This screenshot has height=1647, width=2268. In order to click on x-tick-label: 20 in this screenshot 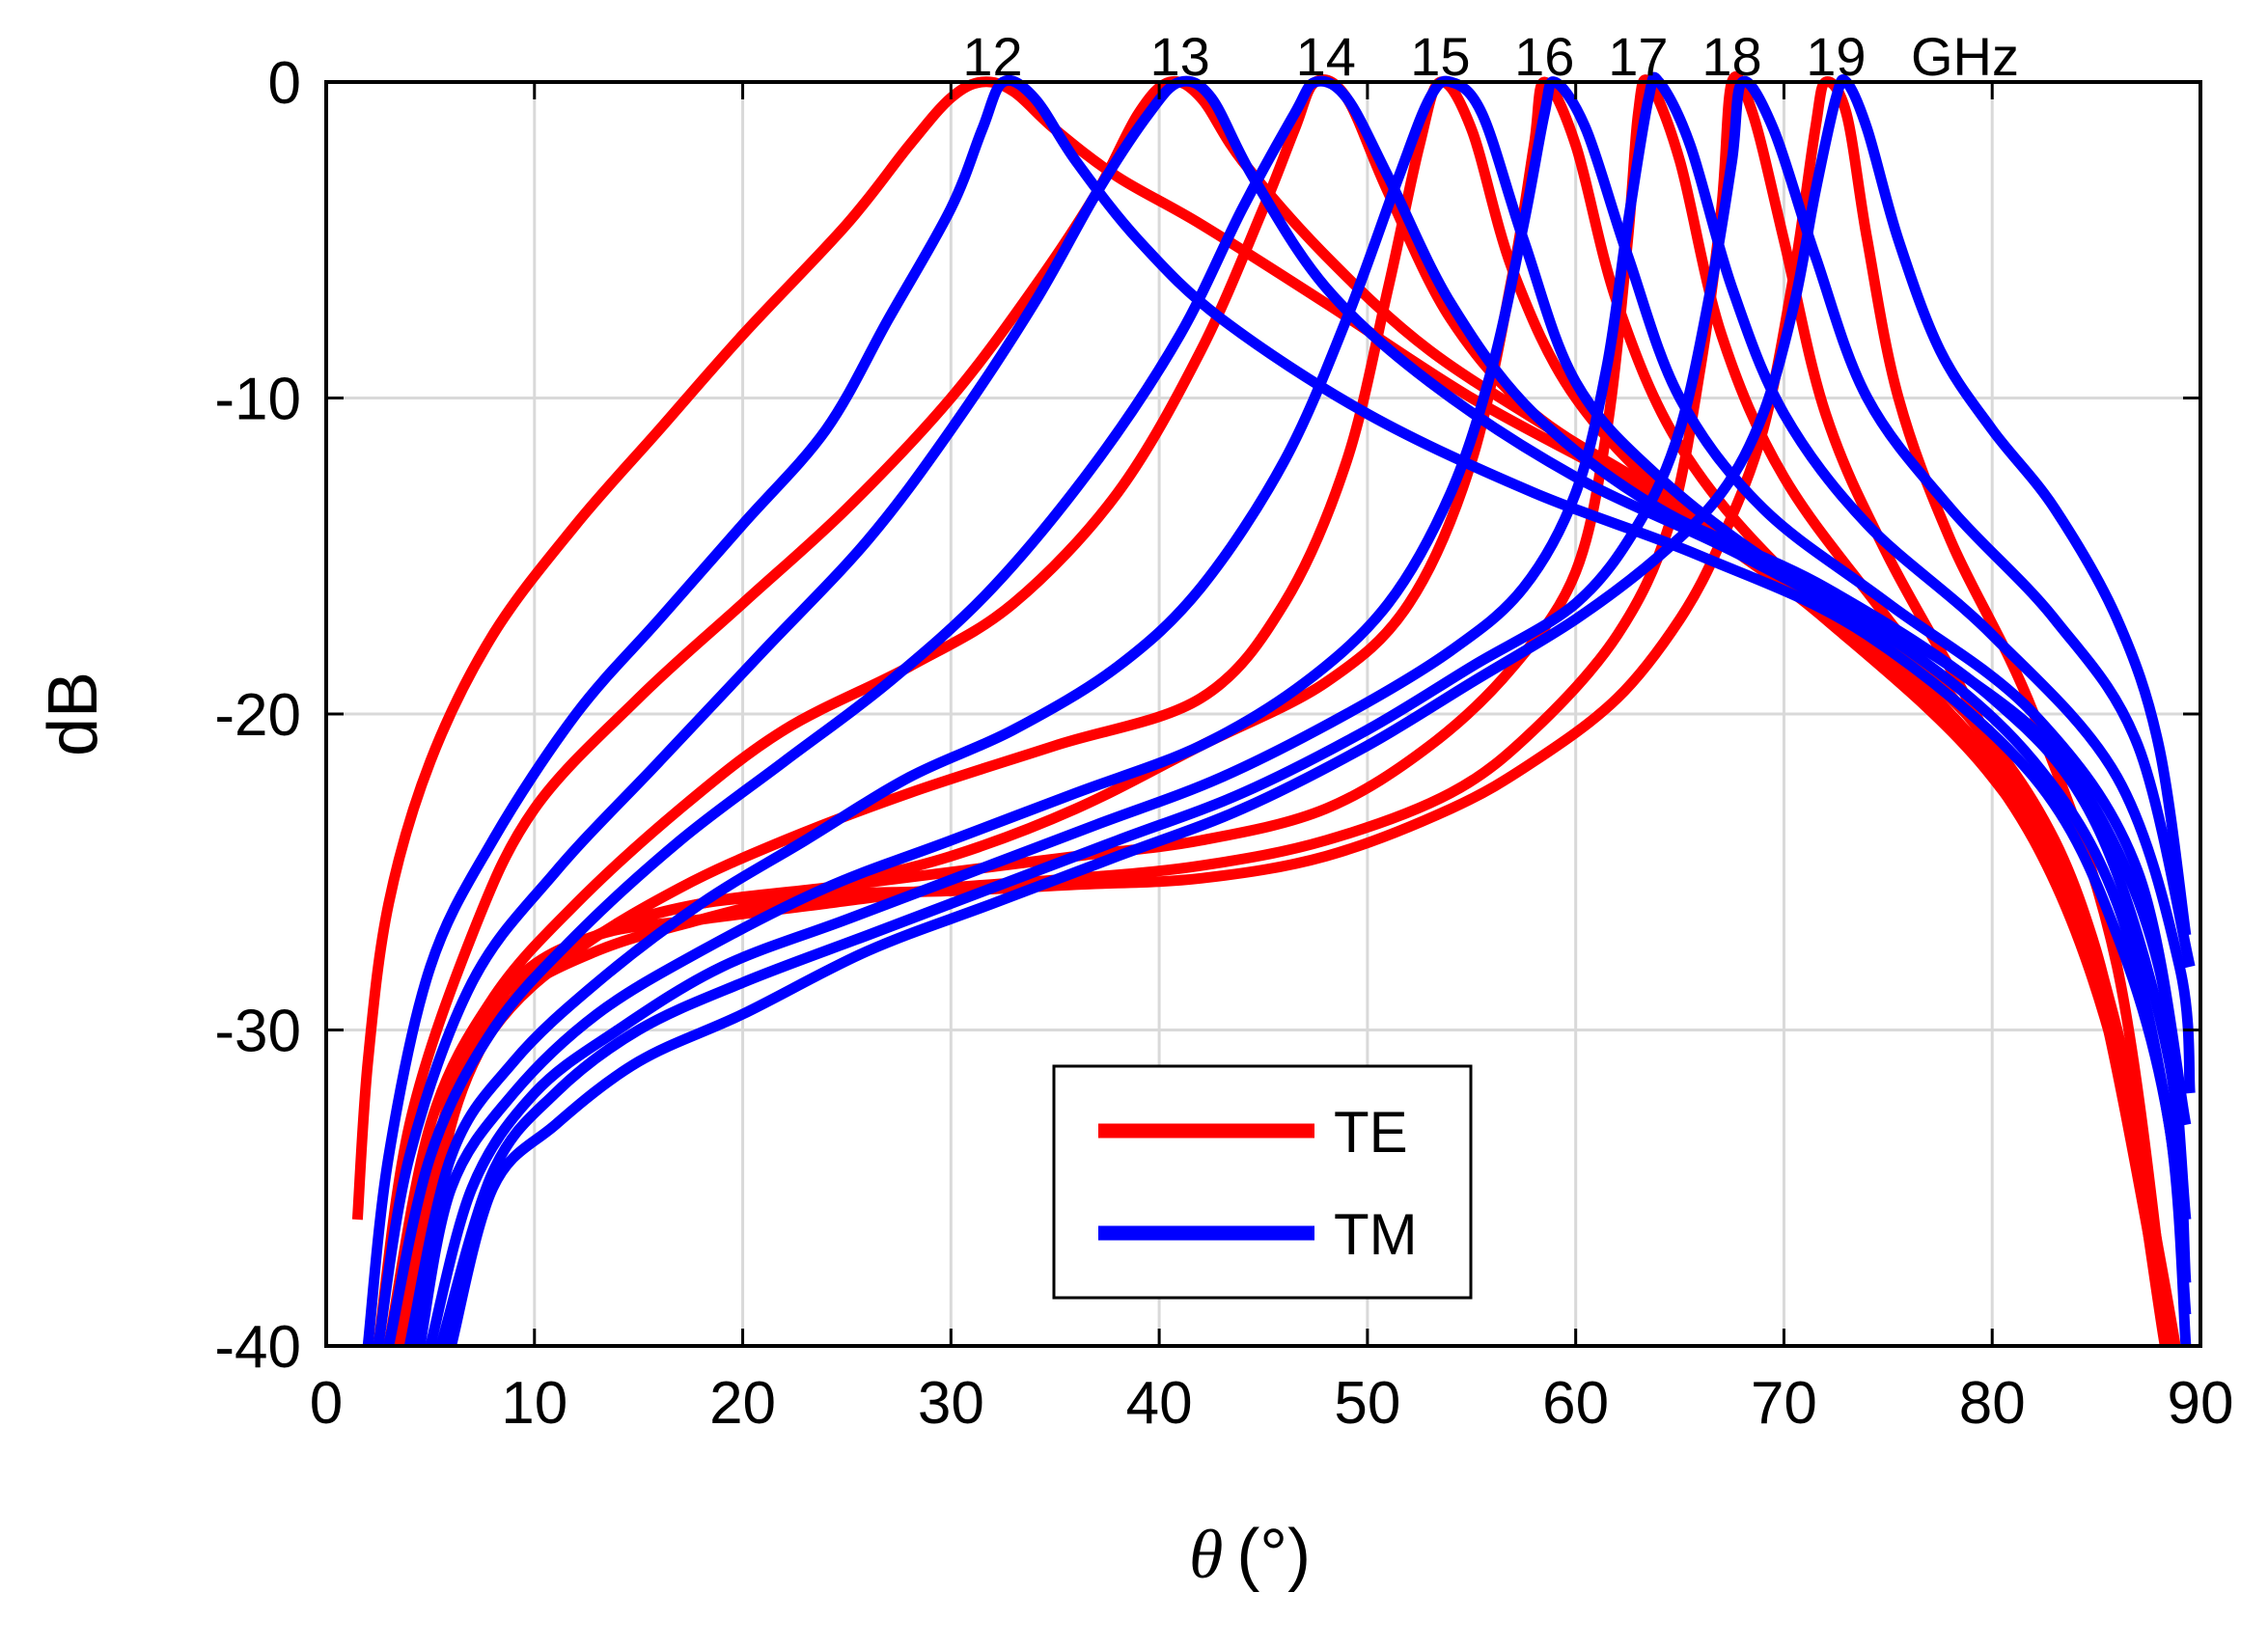, I will do `click(742, 1403)`.